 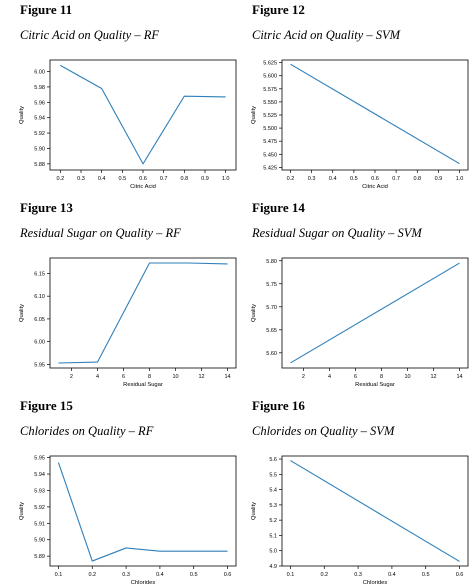 What do you see at coordinates (87, 431) in the screenshot?
I see `figure-caption: Chlorides on Quality – RF` at bounding box center [87, 431].